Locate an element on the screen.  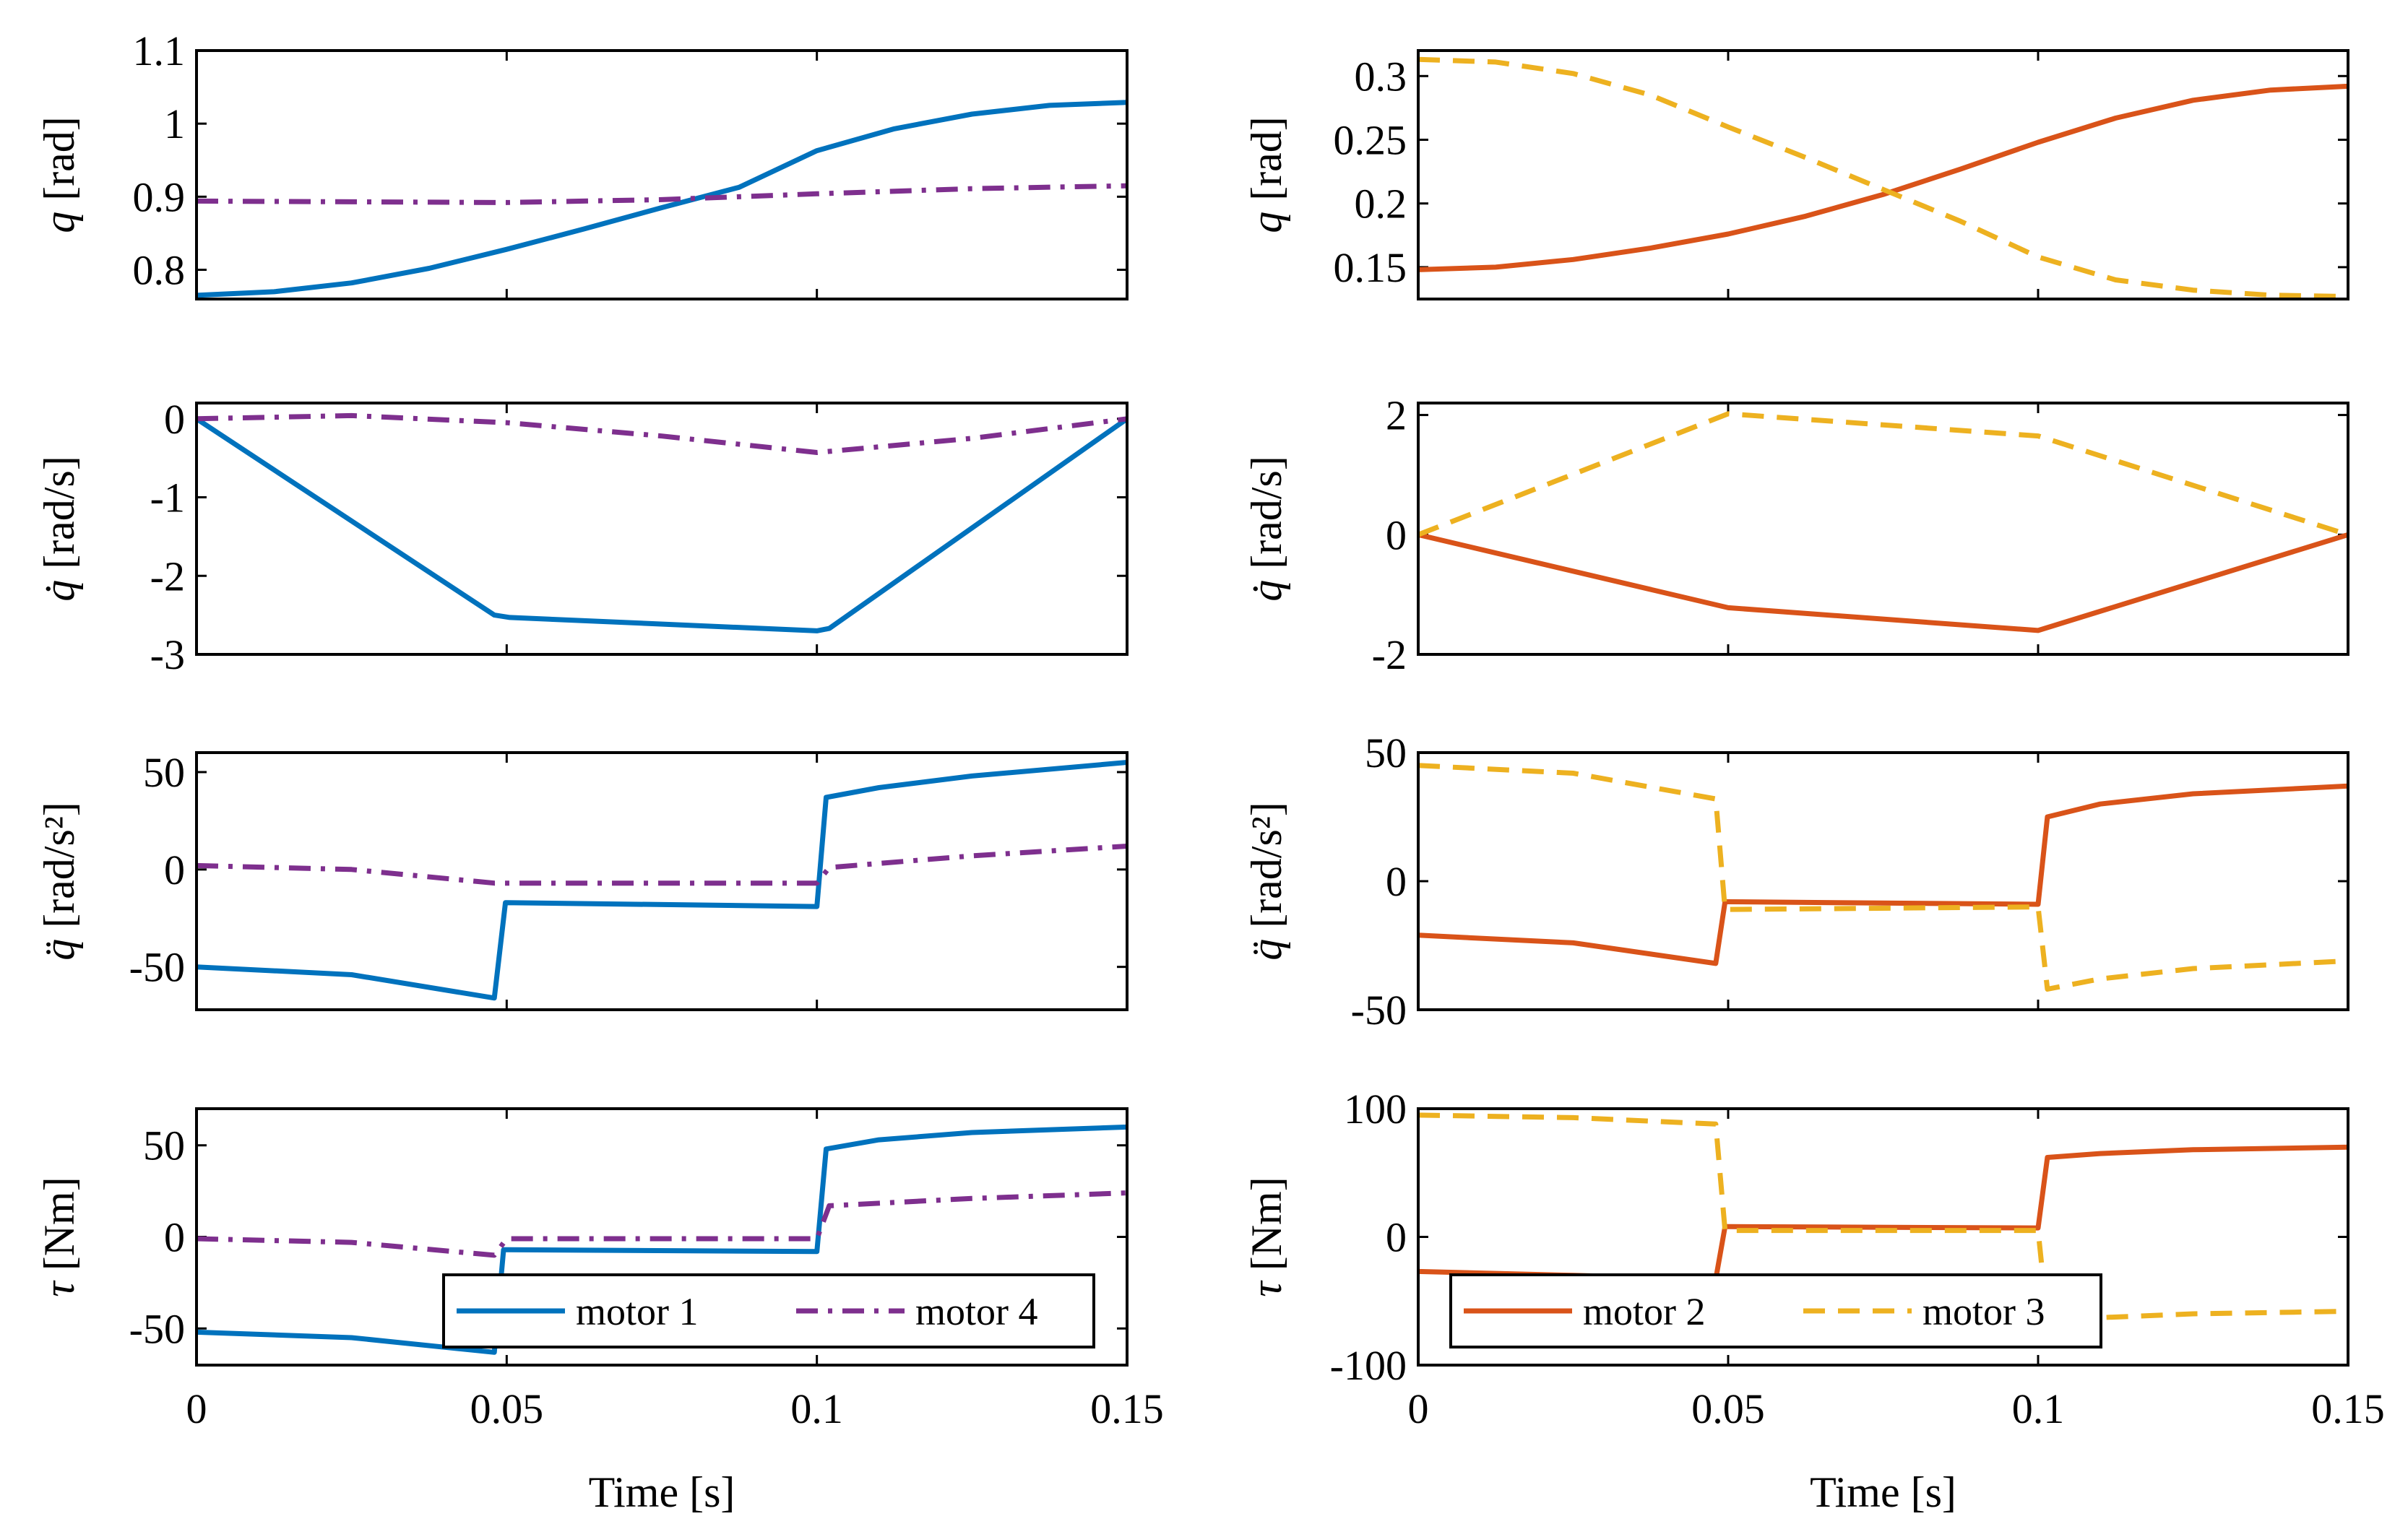
legend-label-motor-1: motor 1 is located at coordinates (637, 1311).